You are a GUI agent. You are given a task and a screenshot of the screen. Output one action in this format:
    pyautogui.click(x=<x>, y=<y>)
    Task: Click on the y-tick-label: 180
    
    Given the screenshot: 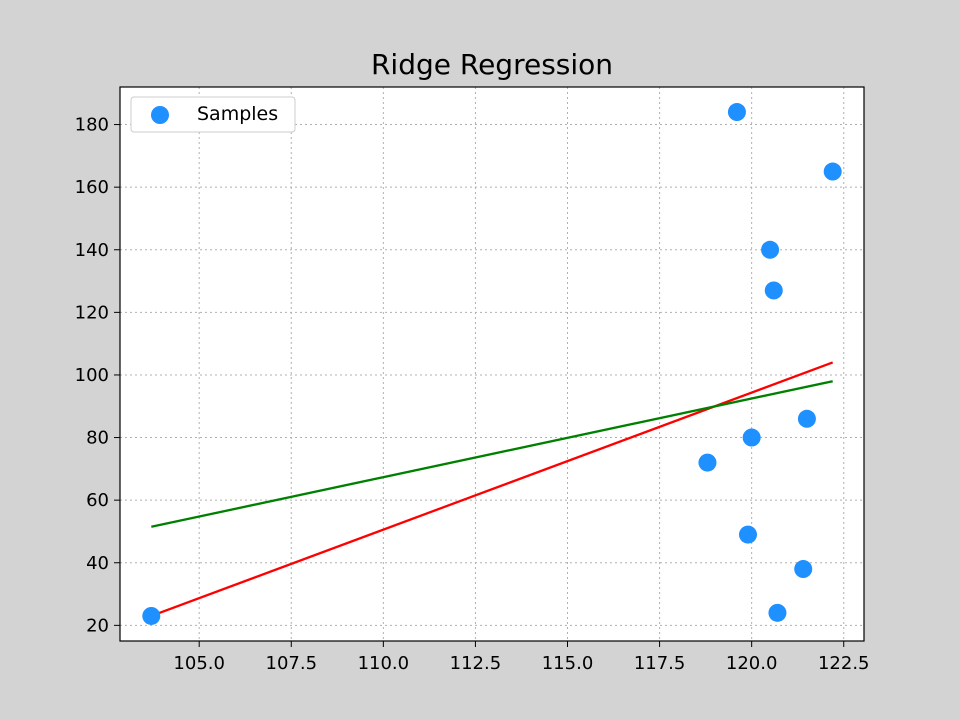 What is the action you would take?
    pyautogui.click(x=92, y=125)
    